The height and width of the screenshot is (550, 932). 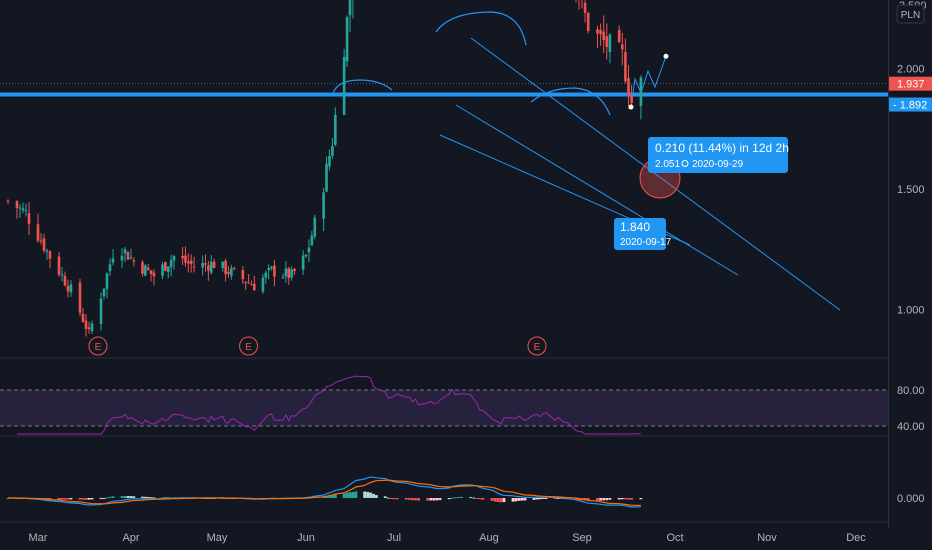 I want to click on low-callout-value: 1.840, so click(x=635, y=227).